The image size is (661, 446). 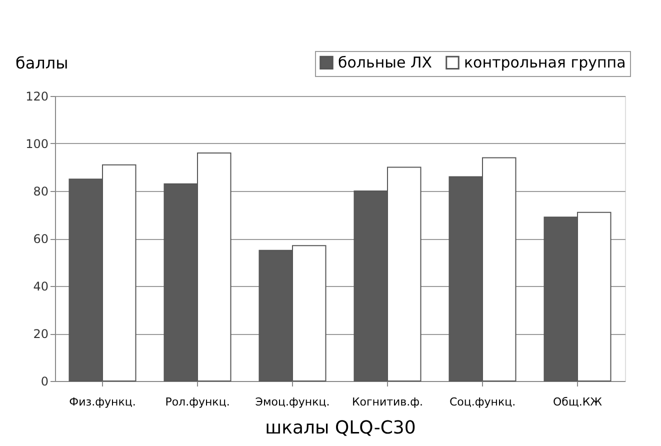 I want to click on y-tick-label: 100, so click(x=37, y=144).